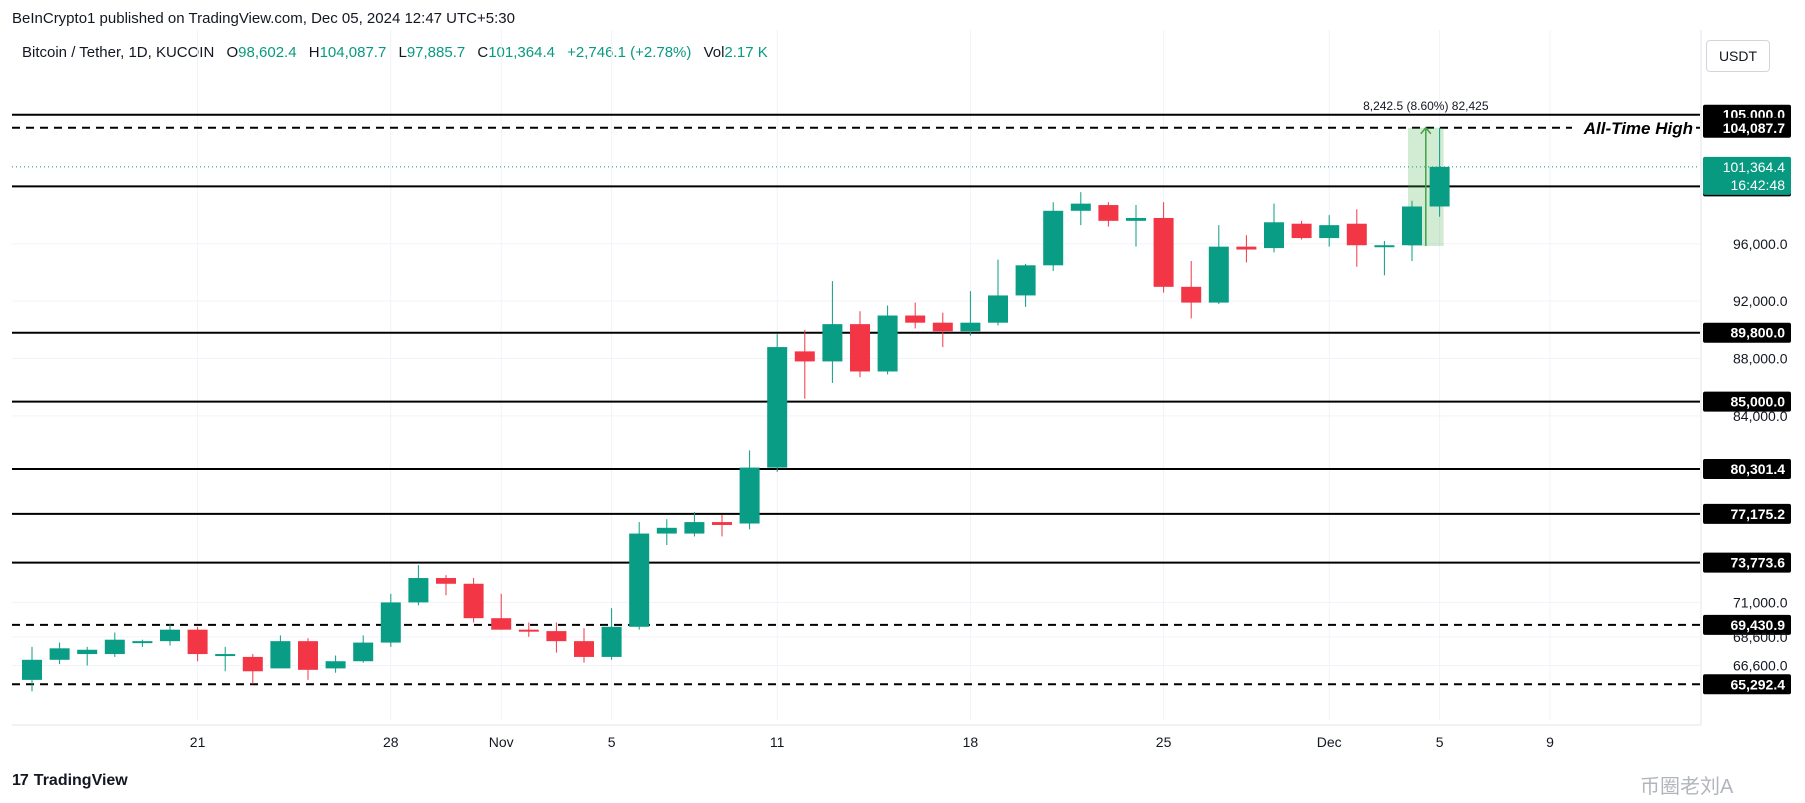  I want to click on measure-label: 8,242.5 (8.60%) 82,425, so click(1426, 106).